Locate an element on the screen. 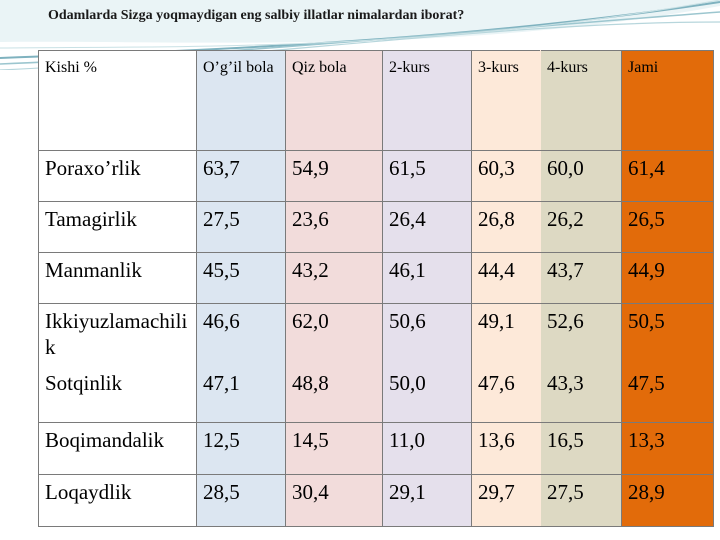  table-cell: 16,5 is located at coordinates (581, 448).